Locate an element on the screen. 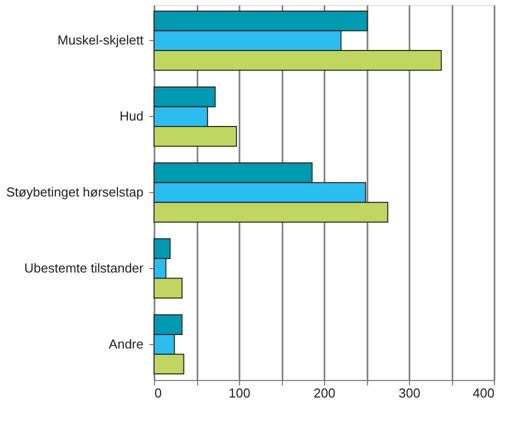 This screenshot has height=424, width=523. y-tick-label: Hud is located at coordinates (132, 116).